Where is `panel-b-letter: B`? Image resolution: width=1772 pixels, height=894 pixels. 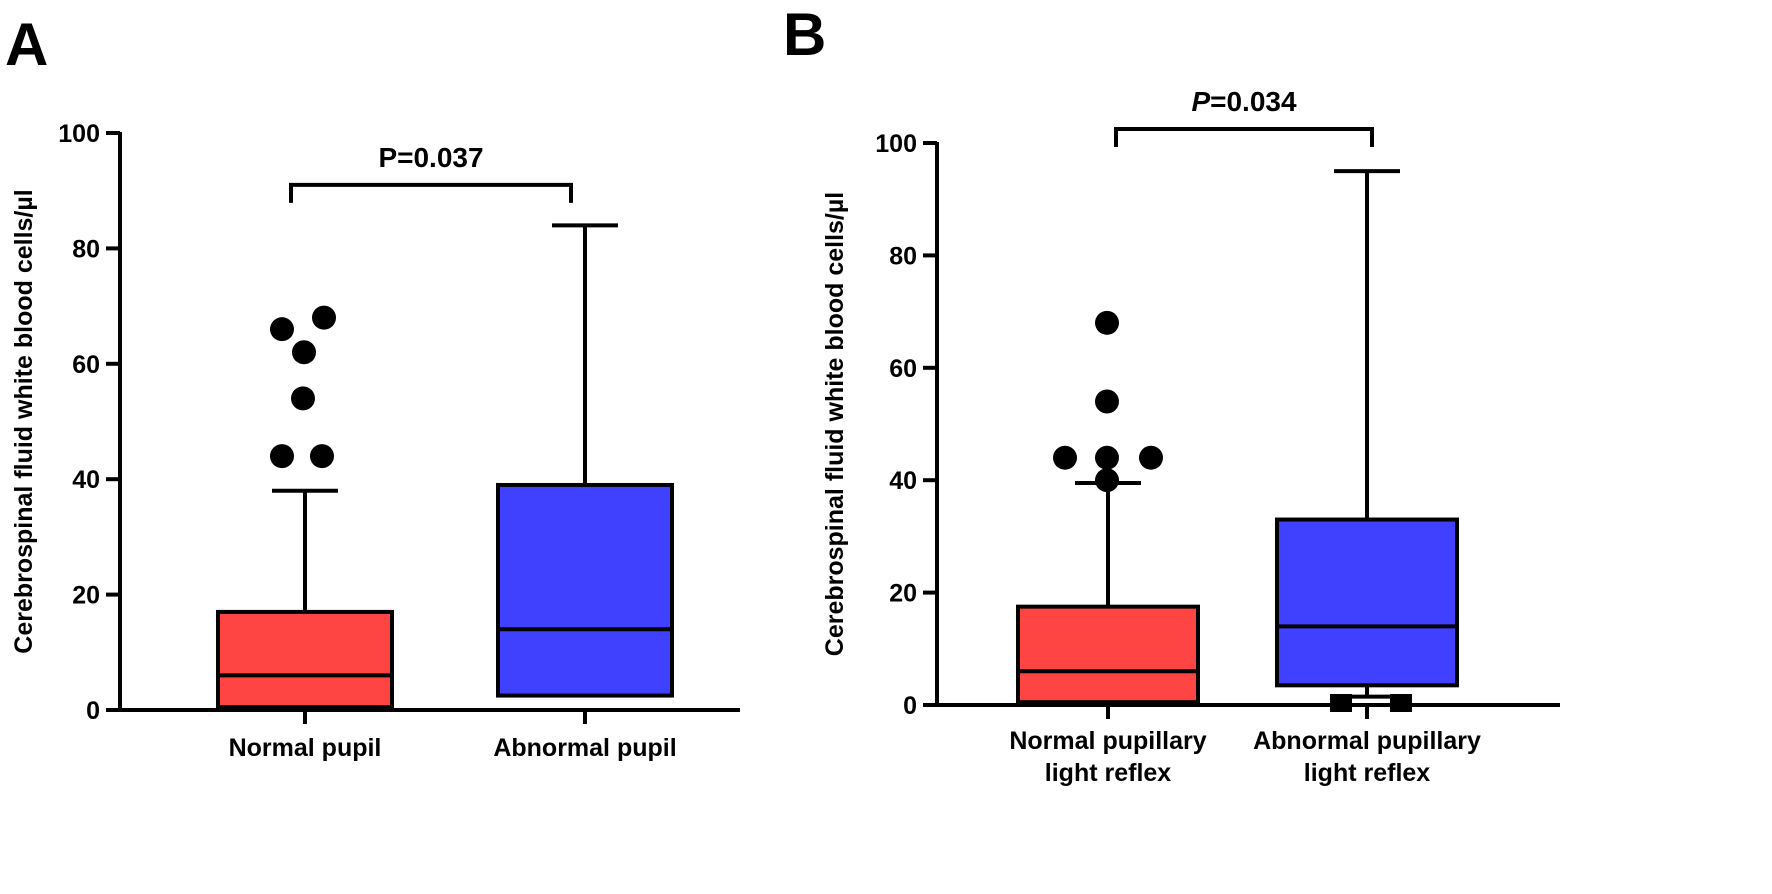
panel-b-letter: B is located at coordinates (804, 34).